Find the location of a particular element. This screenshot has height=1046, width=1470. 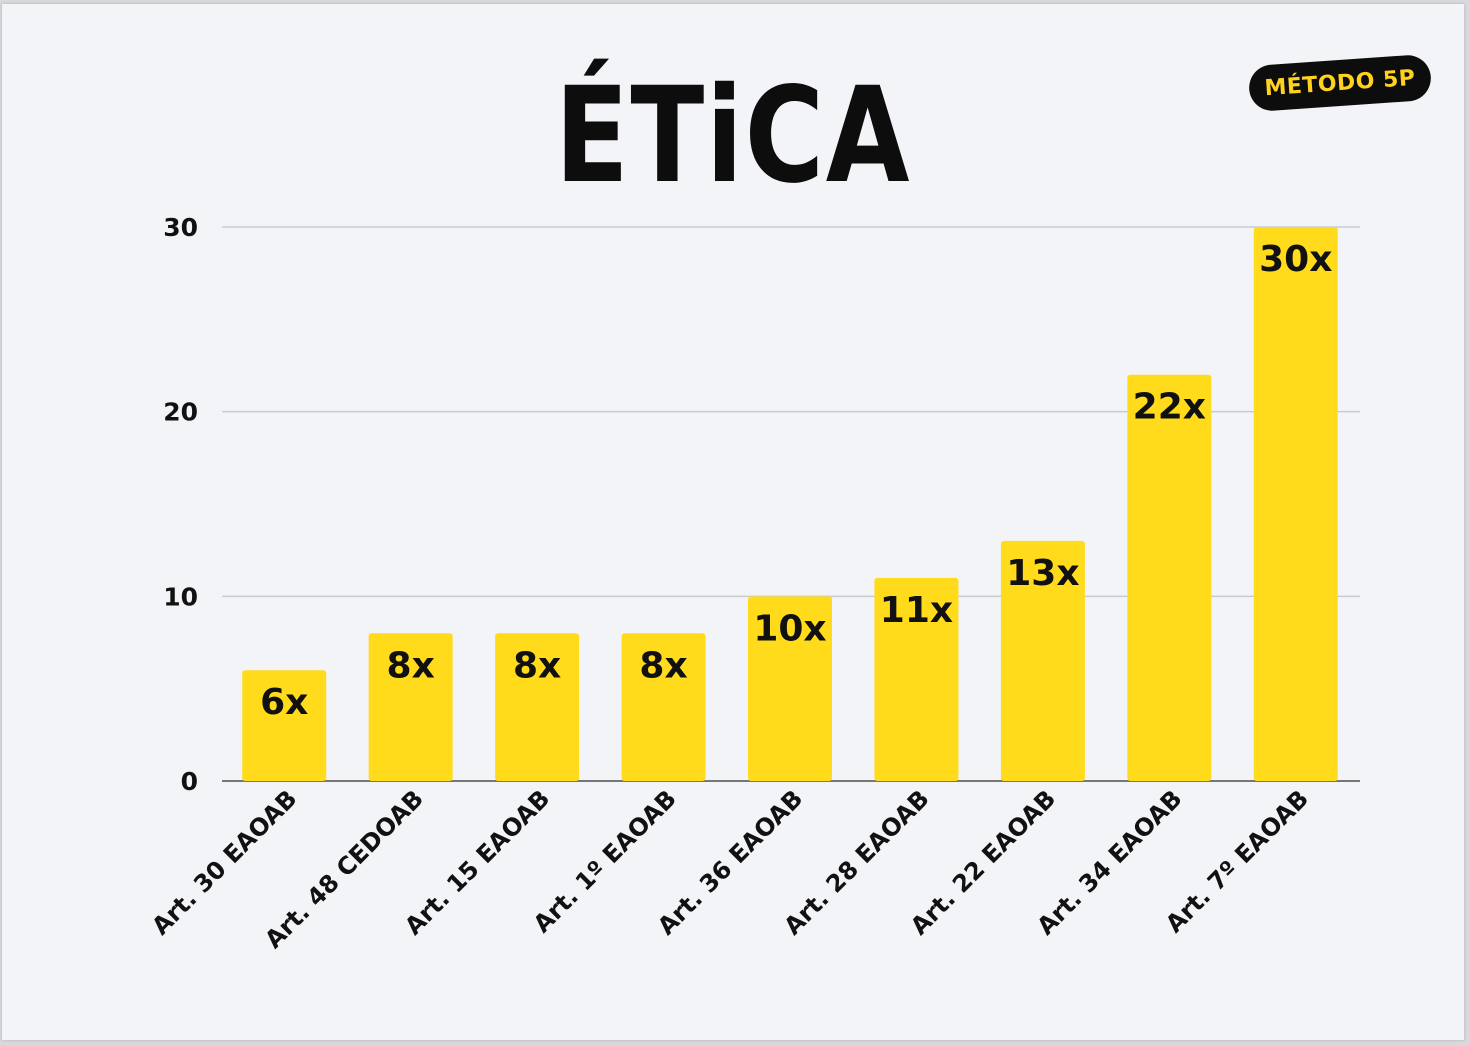

data-label: 6x is located at coordinates (284, 702).